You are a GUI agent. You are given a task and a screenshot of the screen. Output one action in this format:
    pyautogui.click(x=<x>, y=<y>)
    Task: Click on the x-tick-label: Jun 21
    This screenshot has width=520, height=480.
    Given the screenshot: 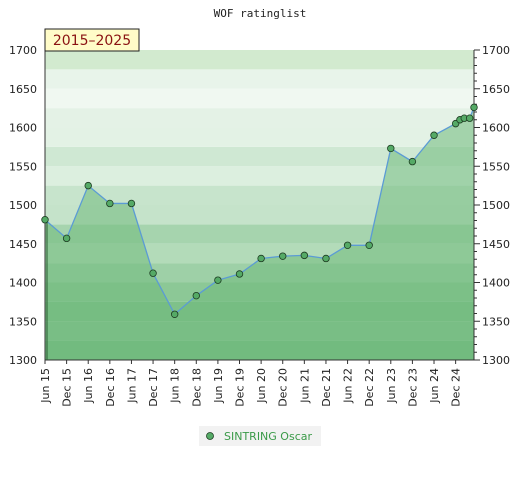 What is the action you would take?
    pyautogui.click(x=304, y=386)
    